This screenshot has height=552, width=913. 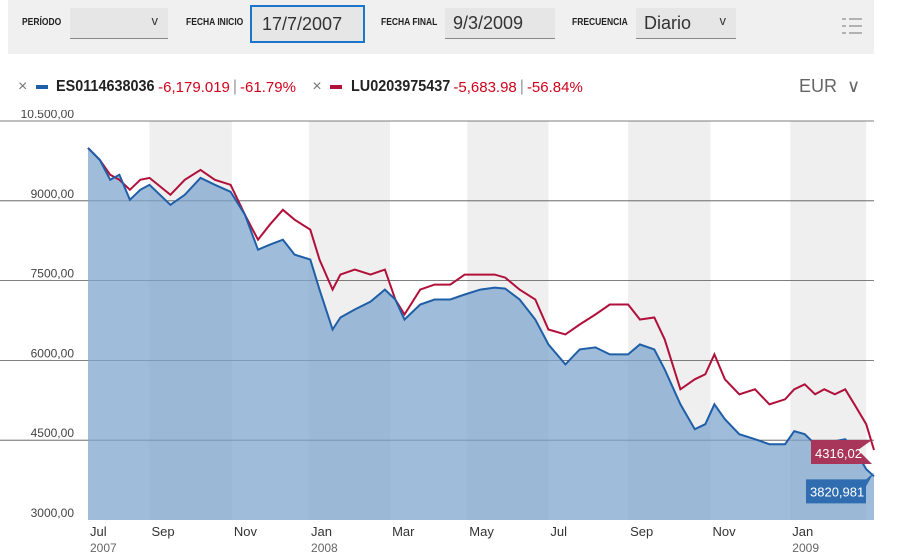 What do you see at coordinates (105, 86) in the screenshot?
I see `series-code: ES0114638036` at bounding box center [105, 86].